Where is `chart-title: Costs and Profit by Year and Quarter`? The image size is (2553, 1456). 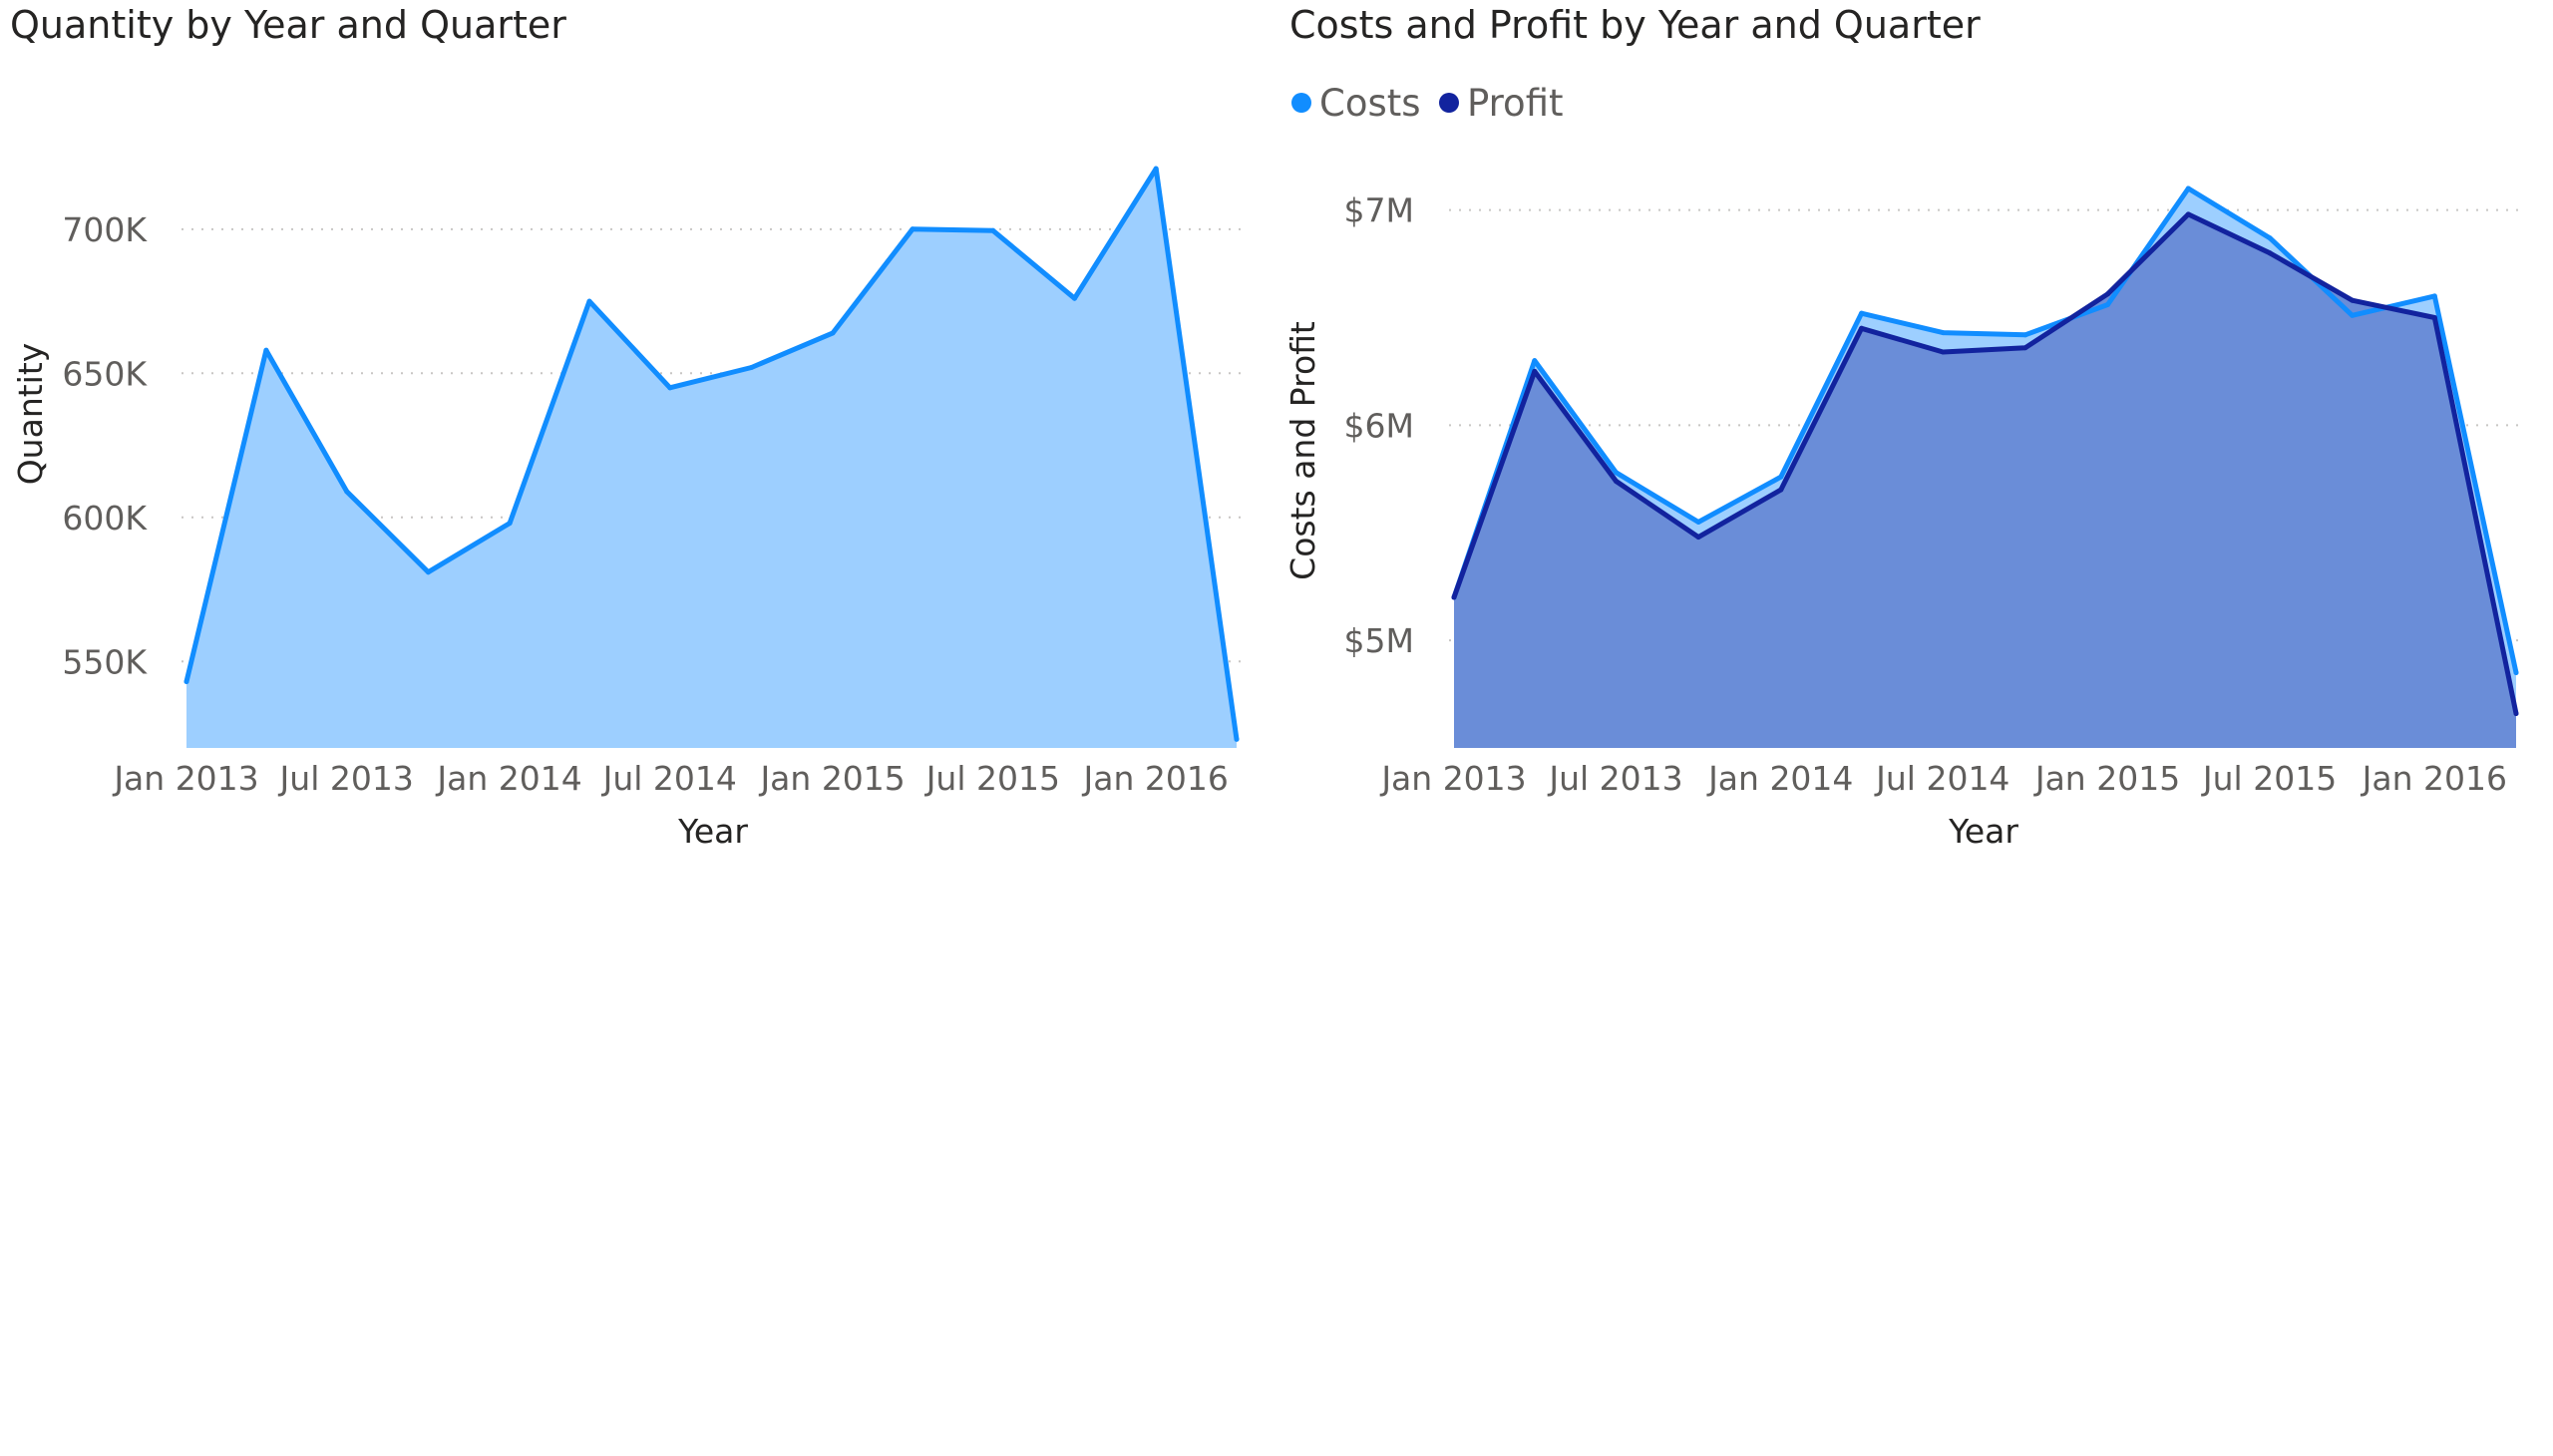 chart-title: Costs and Profit by Year and Quarter is located at coordinates (1635, 25).